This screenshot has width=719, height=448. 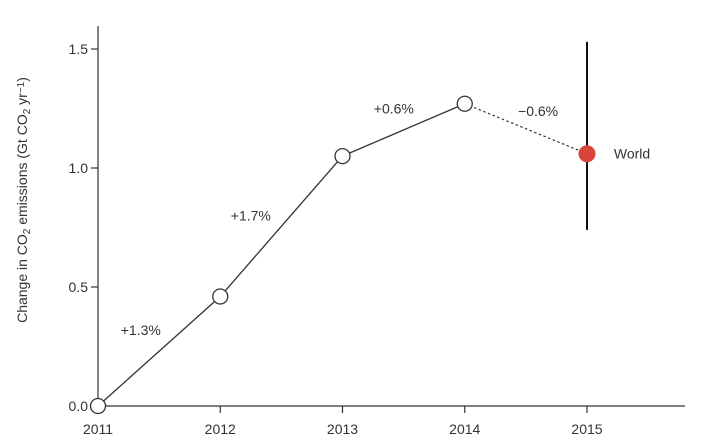 I want to click on x-tick-label: 2013, so click(x=342, y=429).